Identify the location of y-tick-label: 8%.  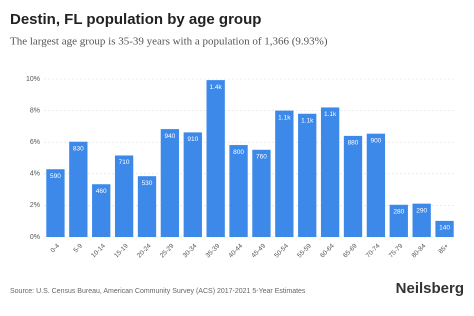
(35, 110).